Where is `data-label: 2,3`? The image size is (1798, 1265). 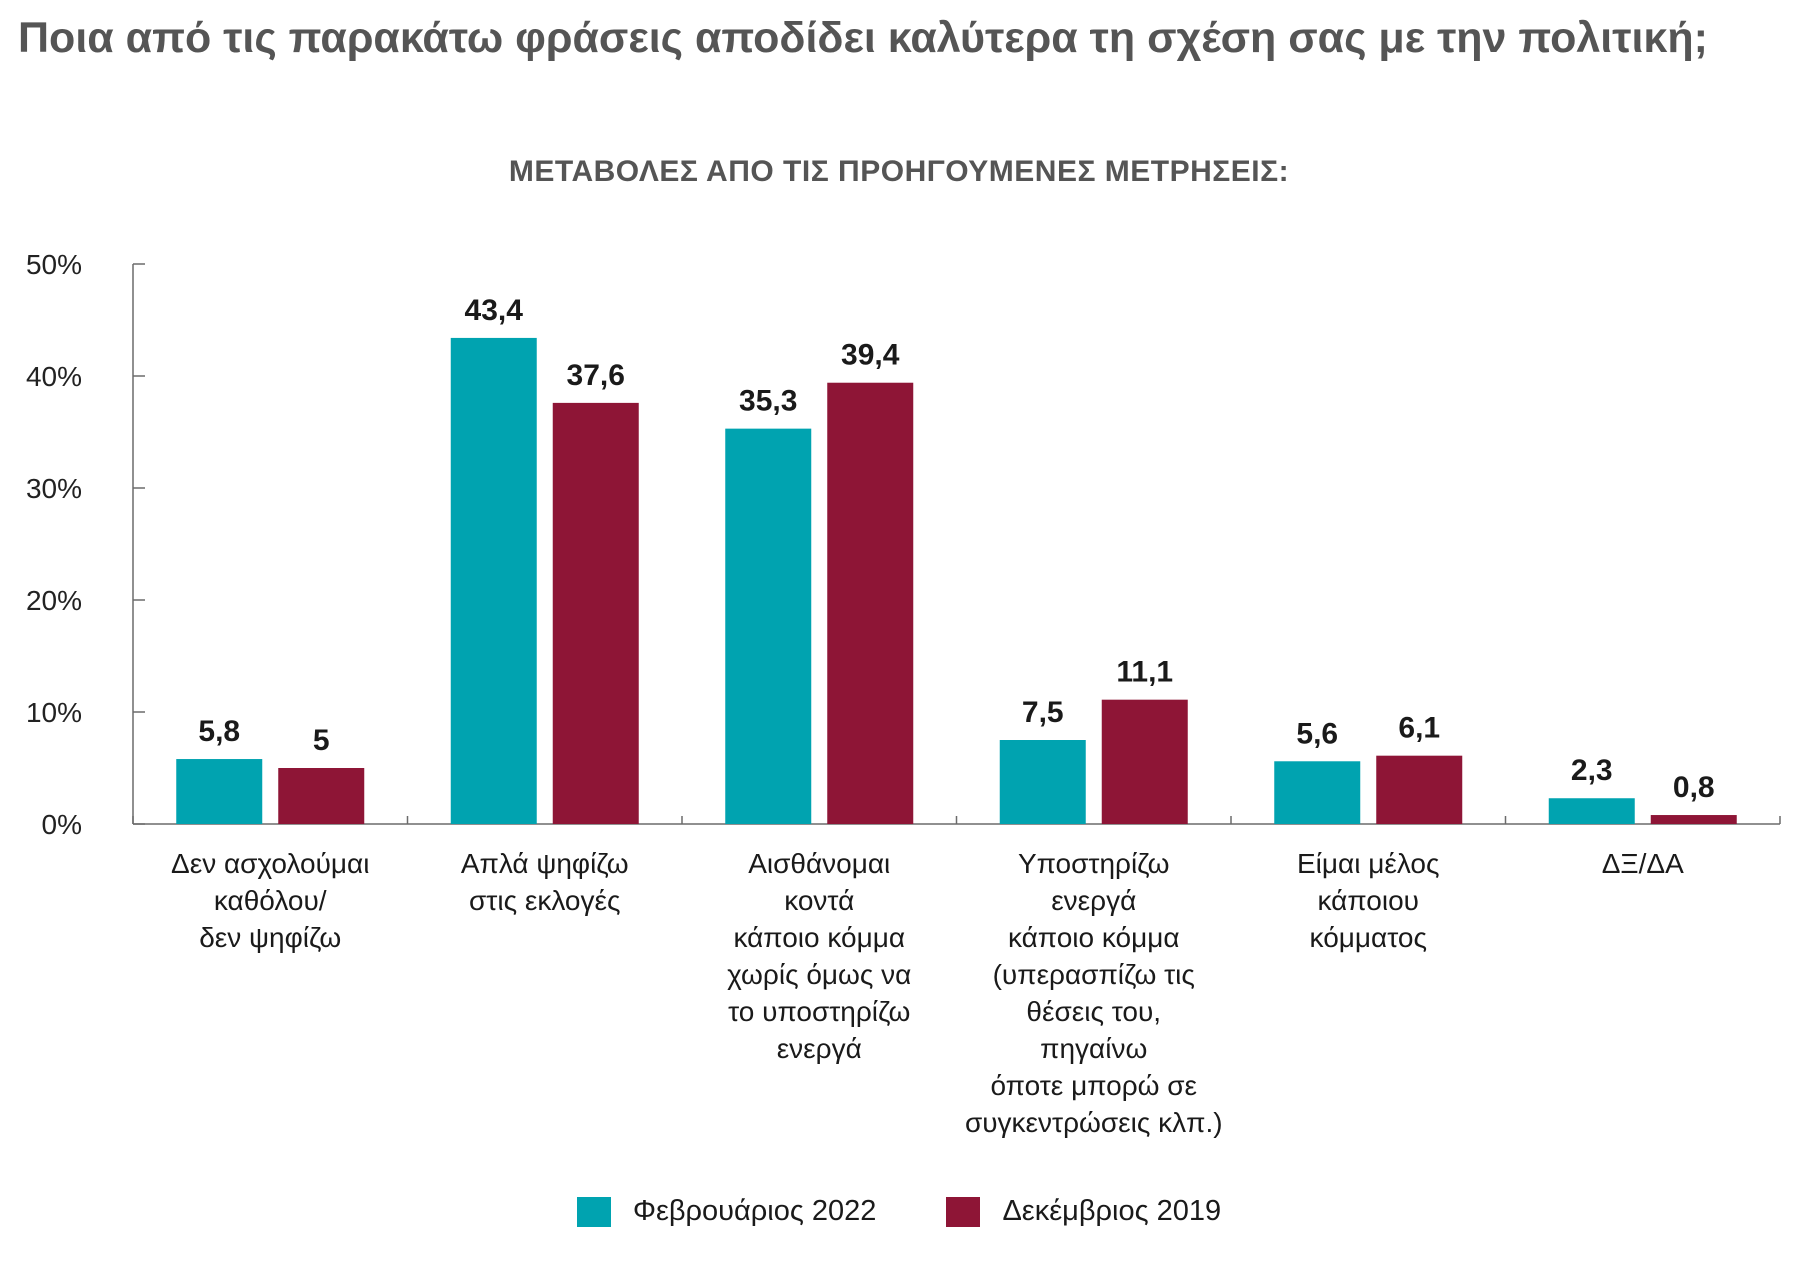
data-label: 2,3 is located at coordinates (1592, 770).